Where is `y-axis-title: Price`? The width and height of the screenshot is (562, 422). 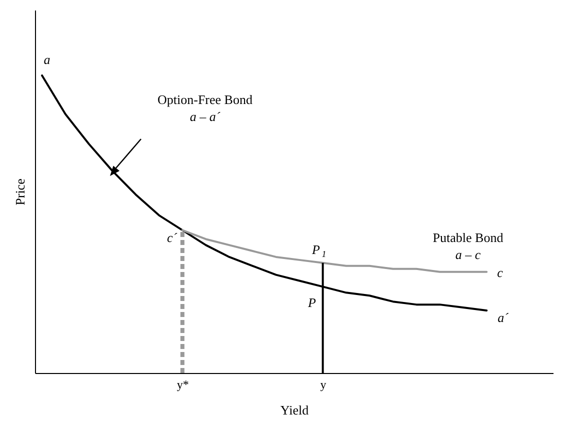
y-axis-title: Price is located at coordinates (20, 192).